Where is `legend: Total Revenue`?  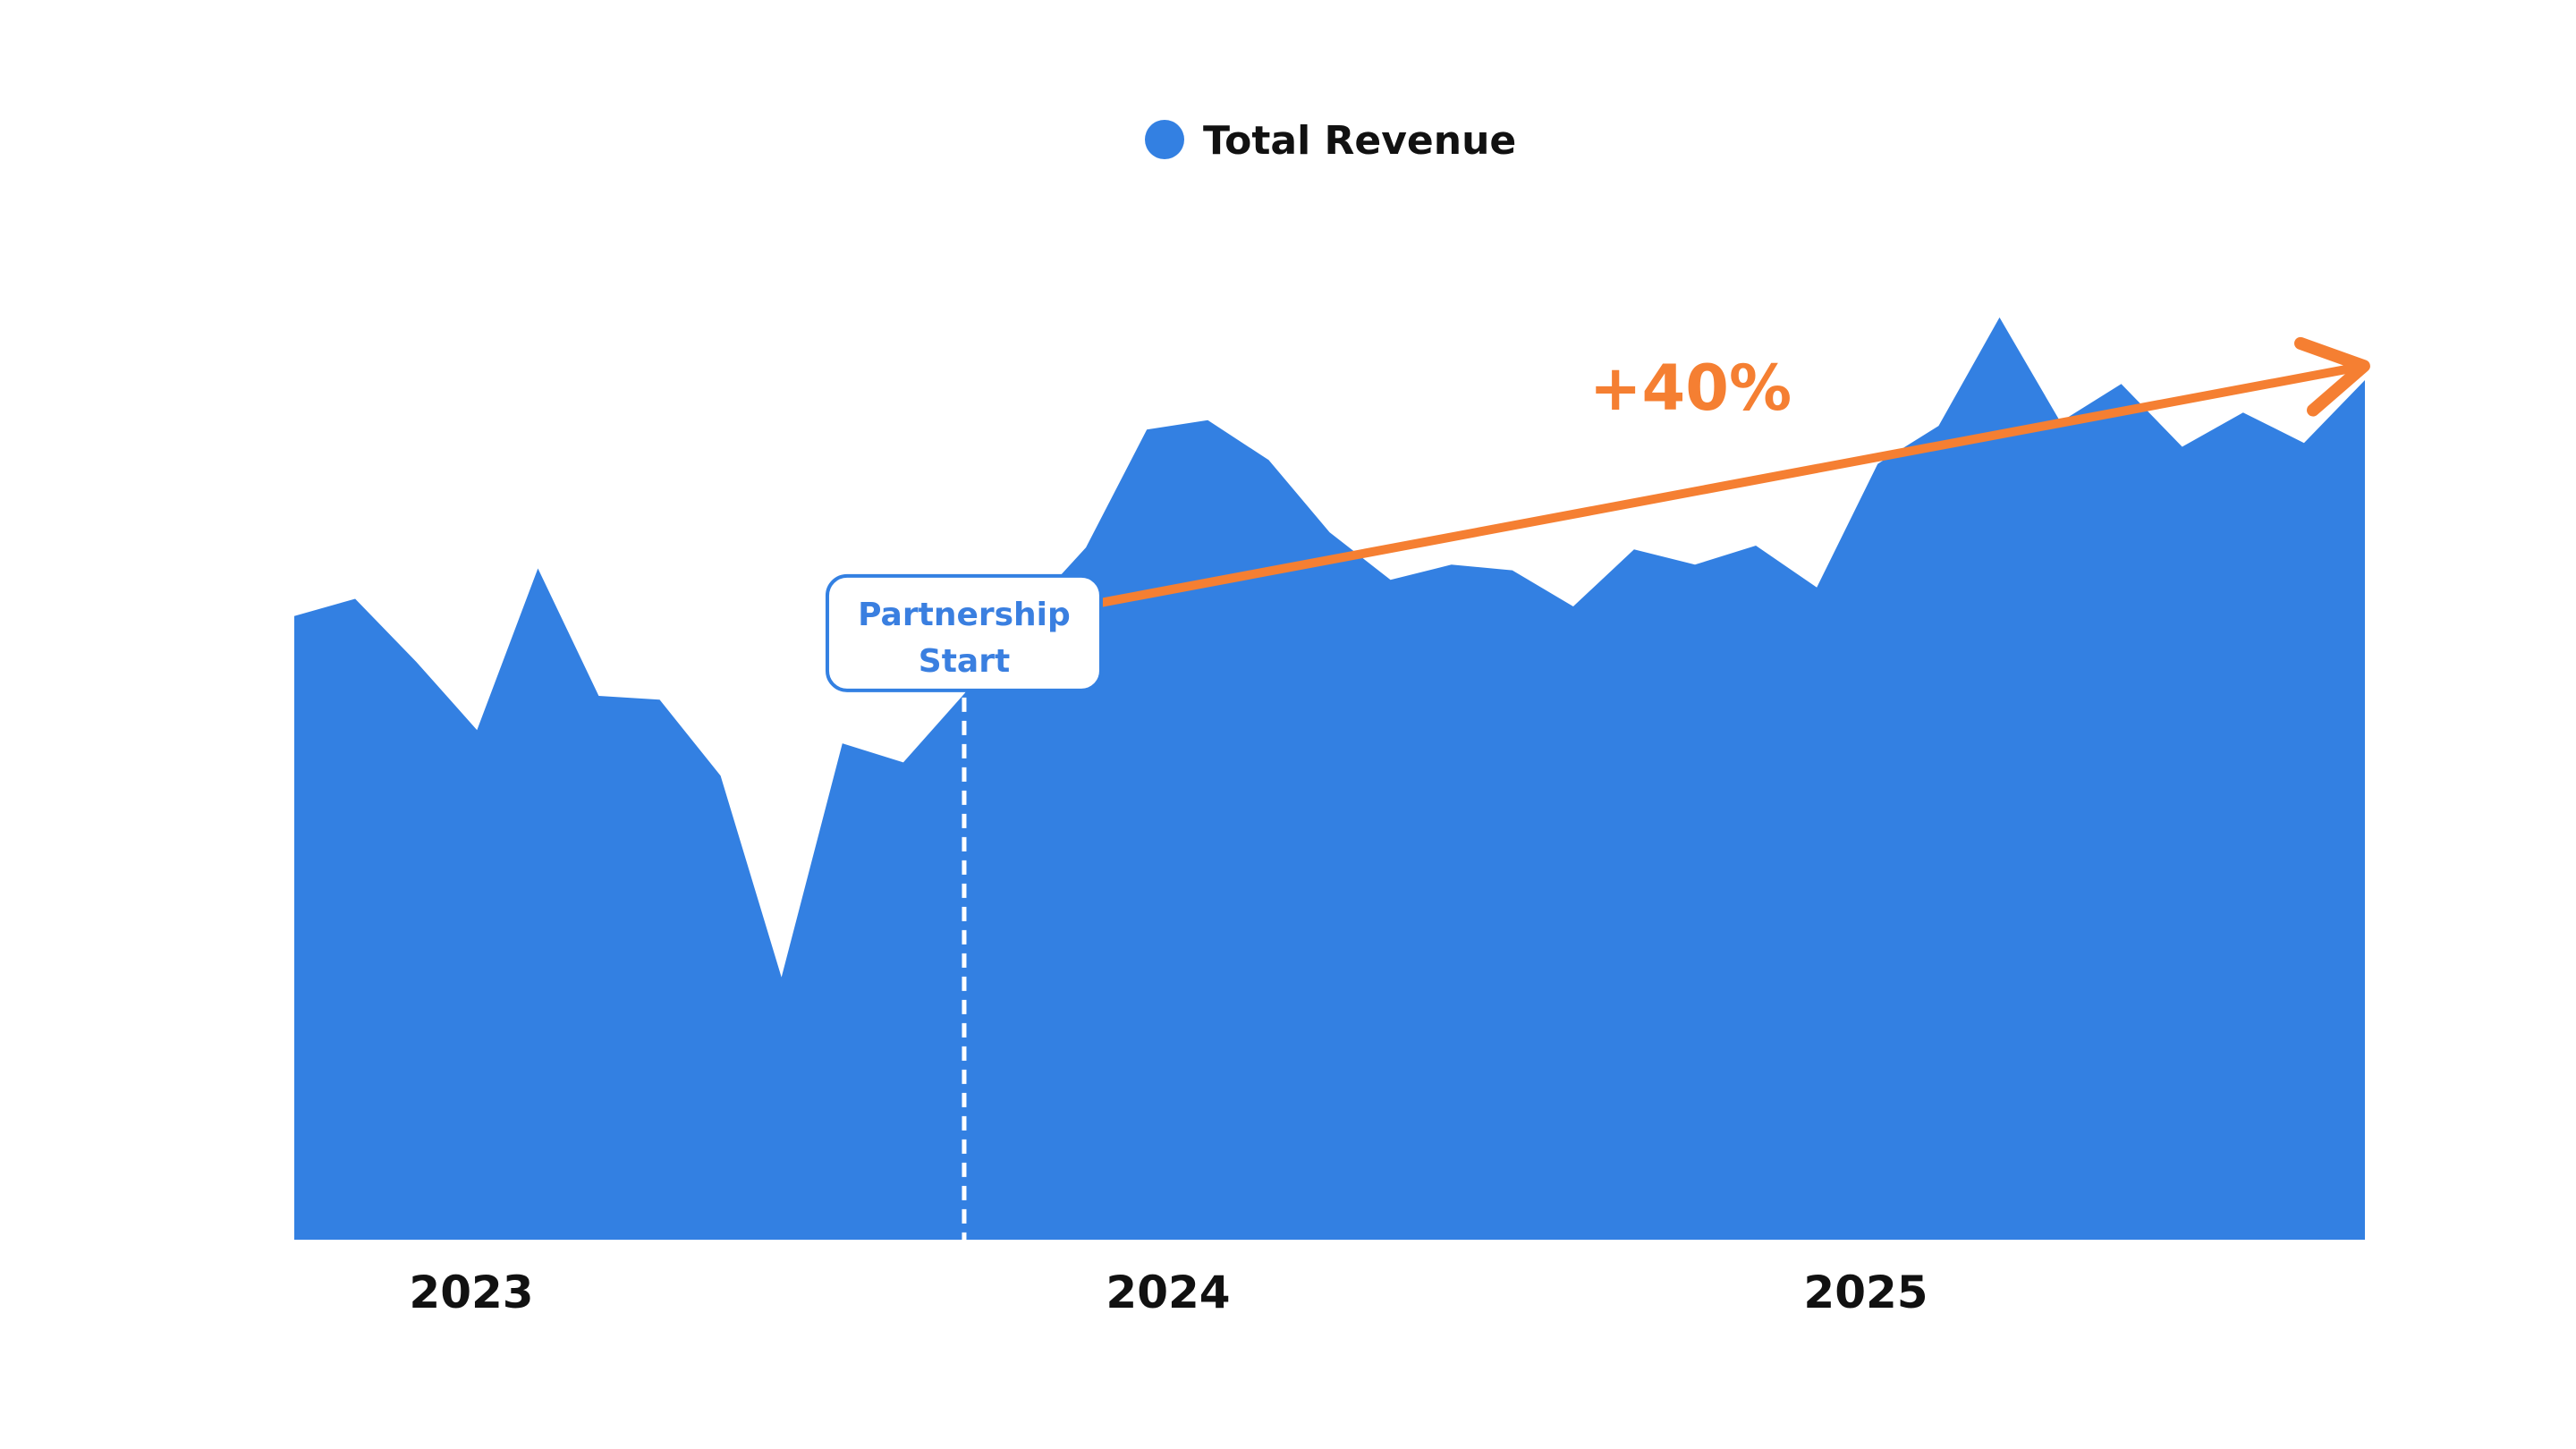 legend: Total Revenue is located at coordinates (1330, 141).